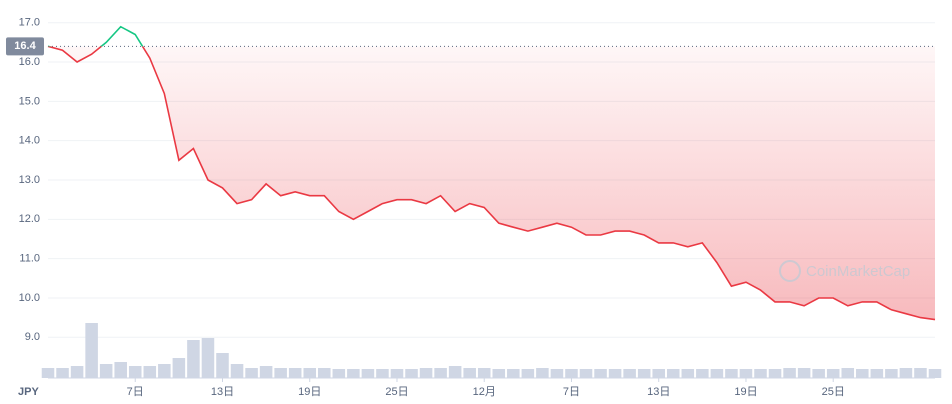 The image size is (952, 404). What do you see at coordinates (790, 271) in the screenshot?
I see `watermark-logo` at bounding box center [790, 271].